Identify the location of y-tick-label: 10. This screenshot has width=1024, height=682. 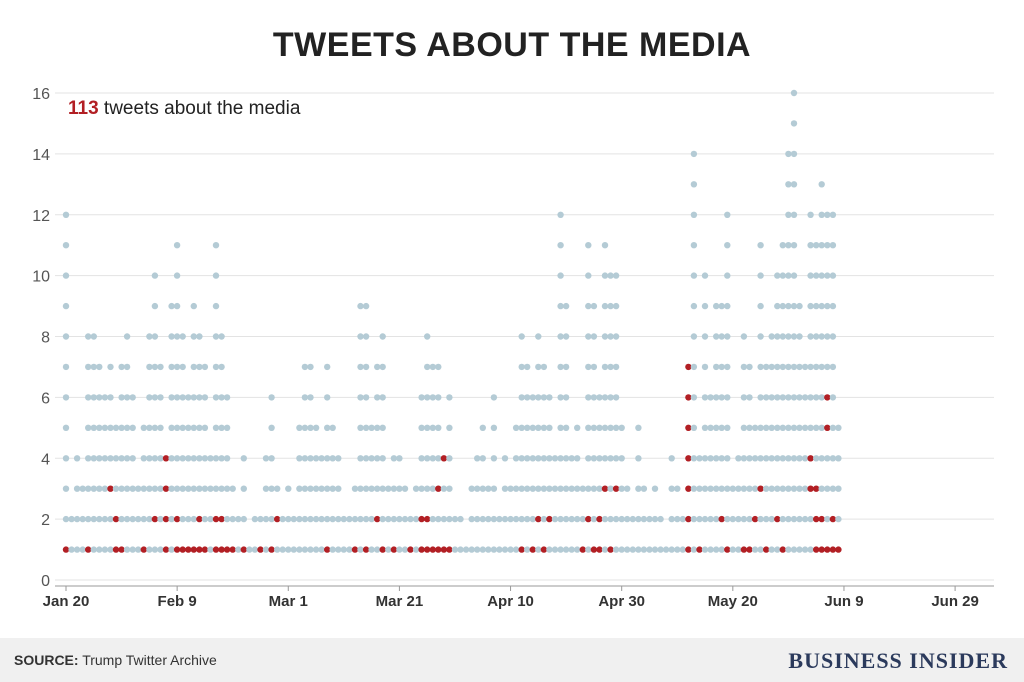
(41, 277).